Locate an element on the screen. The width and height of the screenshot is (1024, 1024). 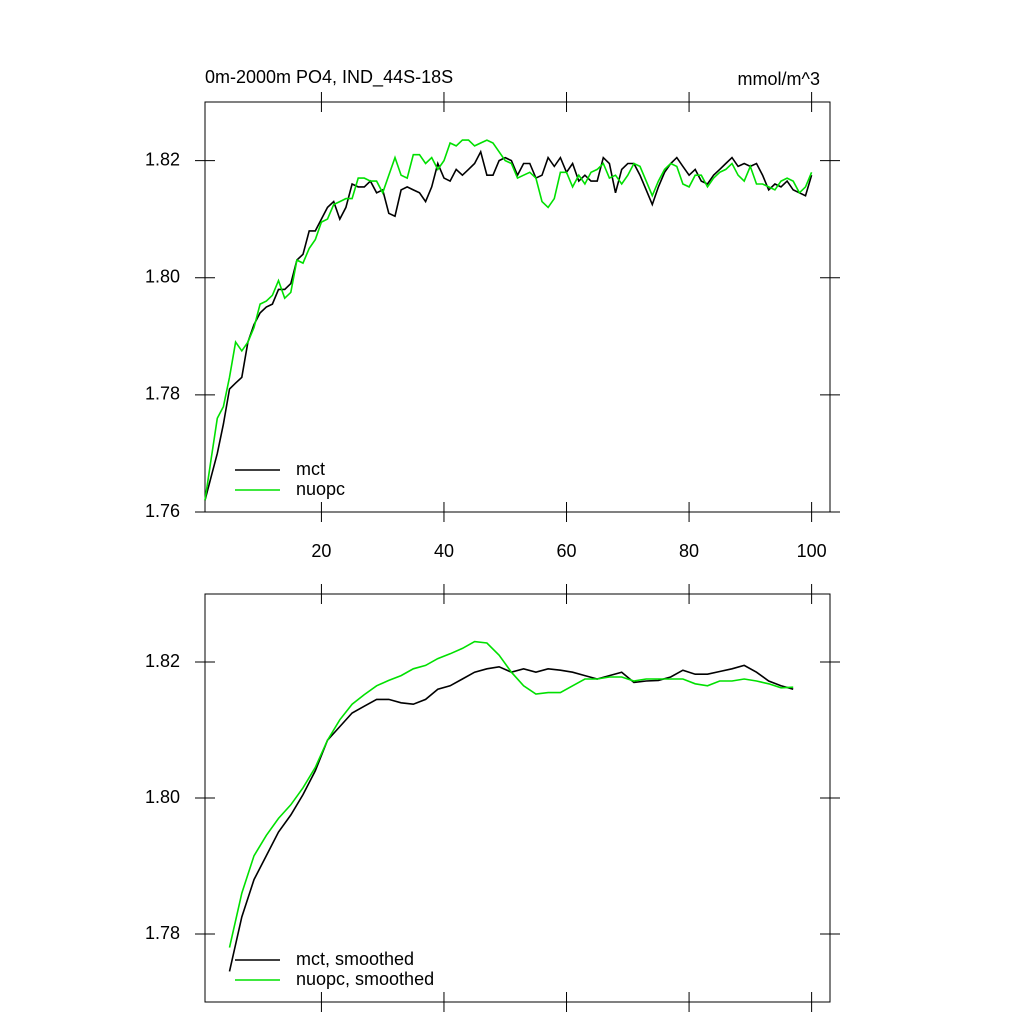
units-label: mmol/m^3 is located at coordinates (779, 79).